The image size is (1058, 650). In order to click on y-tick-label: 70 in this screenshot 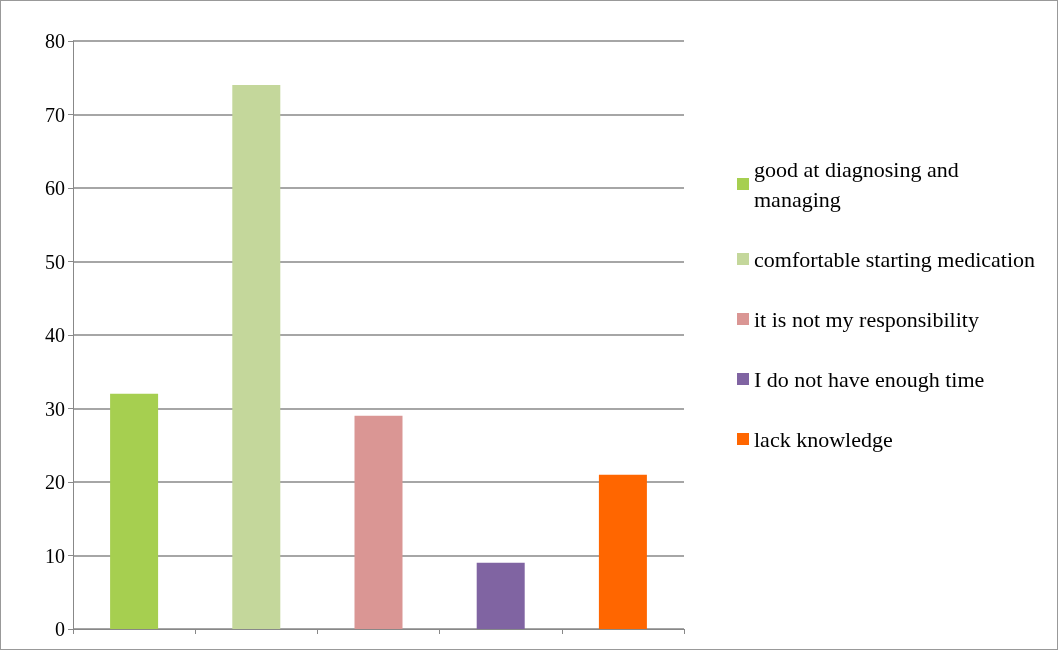, I will do `click(55, 114)`.